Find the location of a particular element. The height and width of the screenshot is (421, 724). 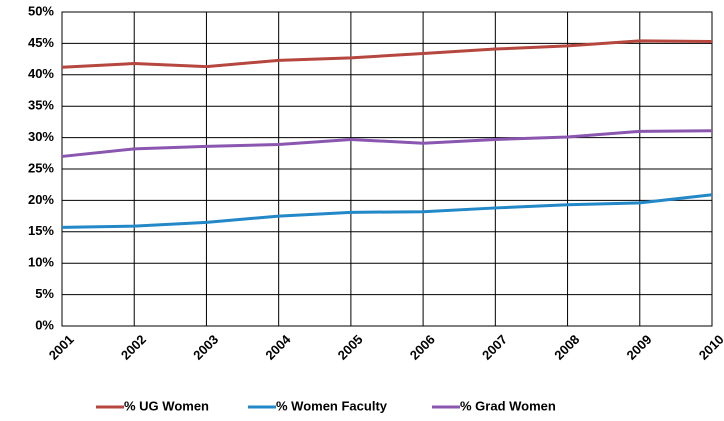

y-tick-label: 20% is located at coordinates (41, 199).